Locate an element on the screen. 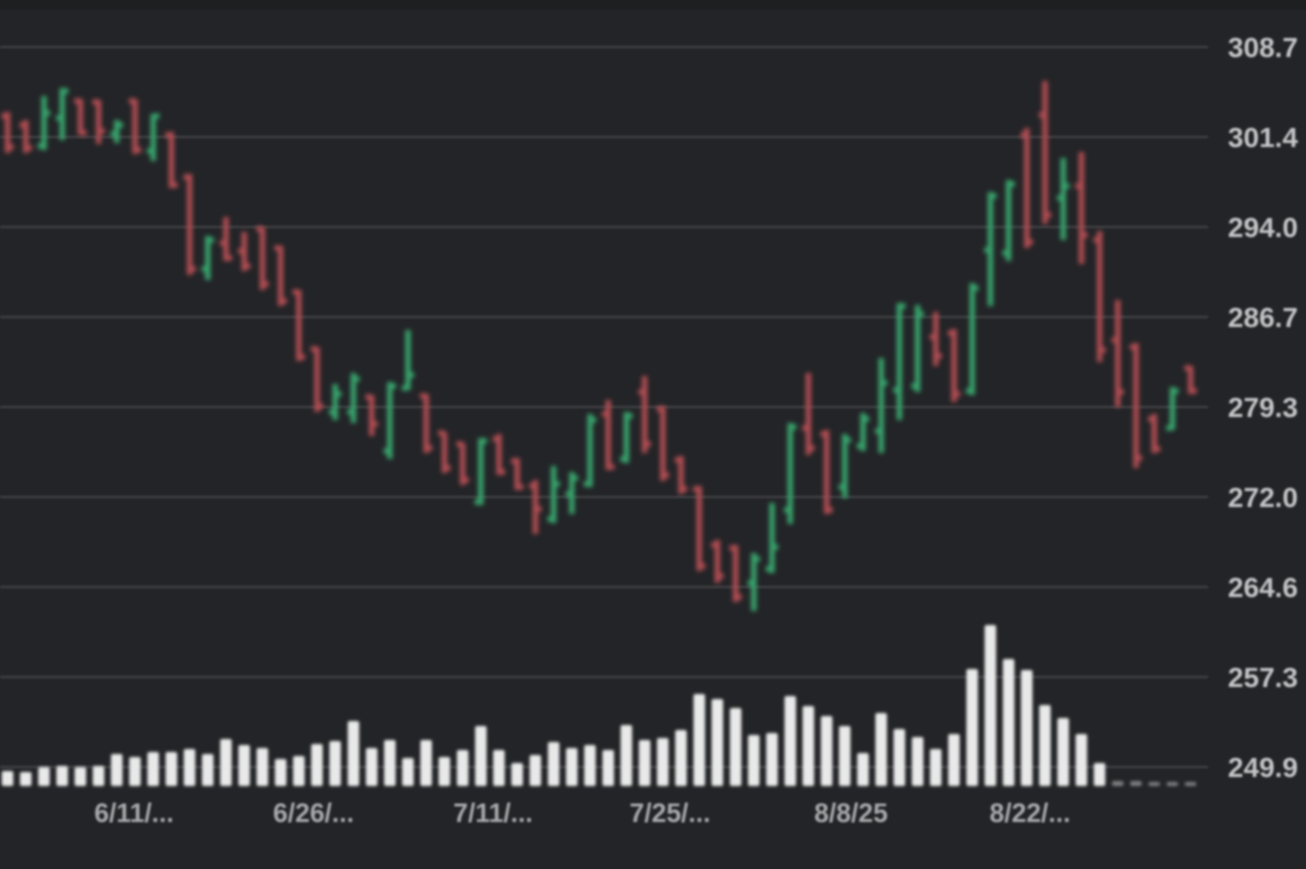  svg-text: 308.7 is located at coordinates (1263, 47).